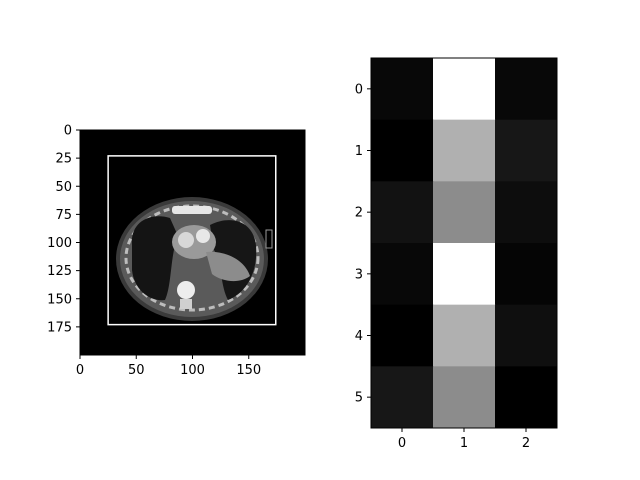 The height and width of the screenshot is (480, 640). What do you see at coordinates (359, 336) in the screenshot?
I see `heatmap-y-tick-label: 4` at bounding box center [359, 336].